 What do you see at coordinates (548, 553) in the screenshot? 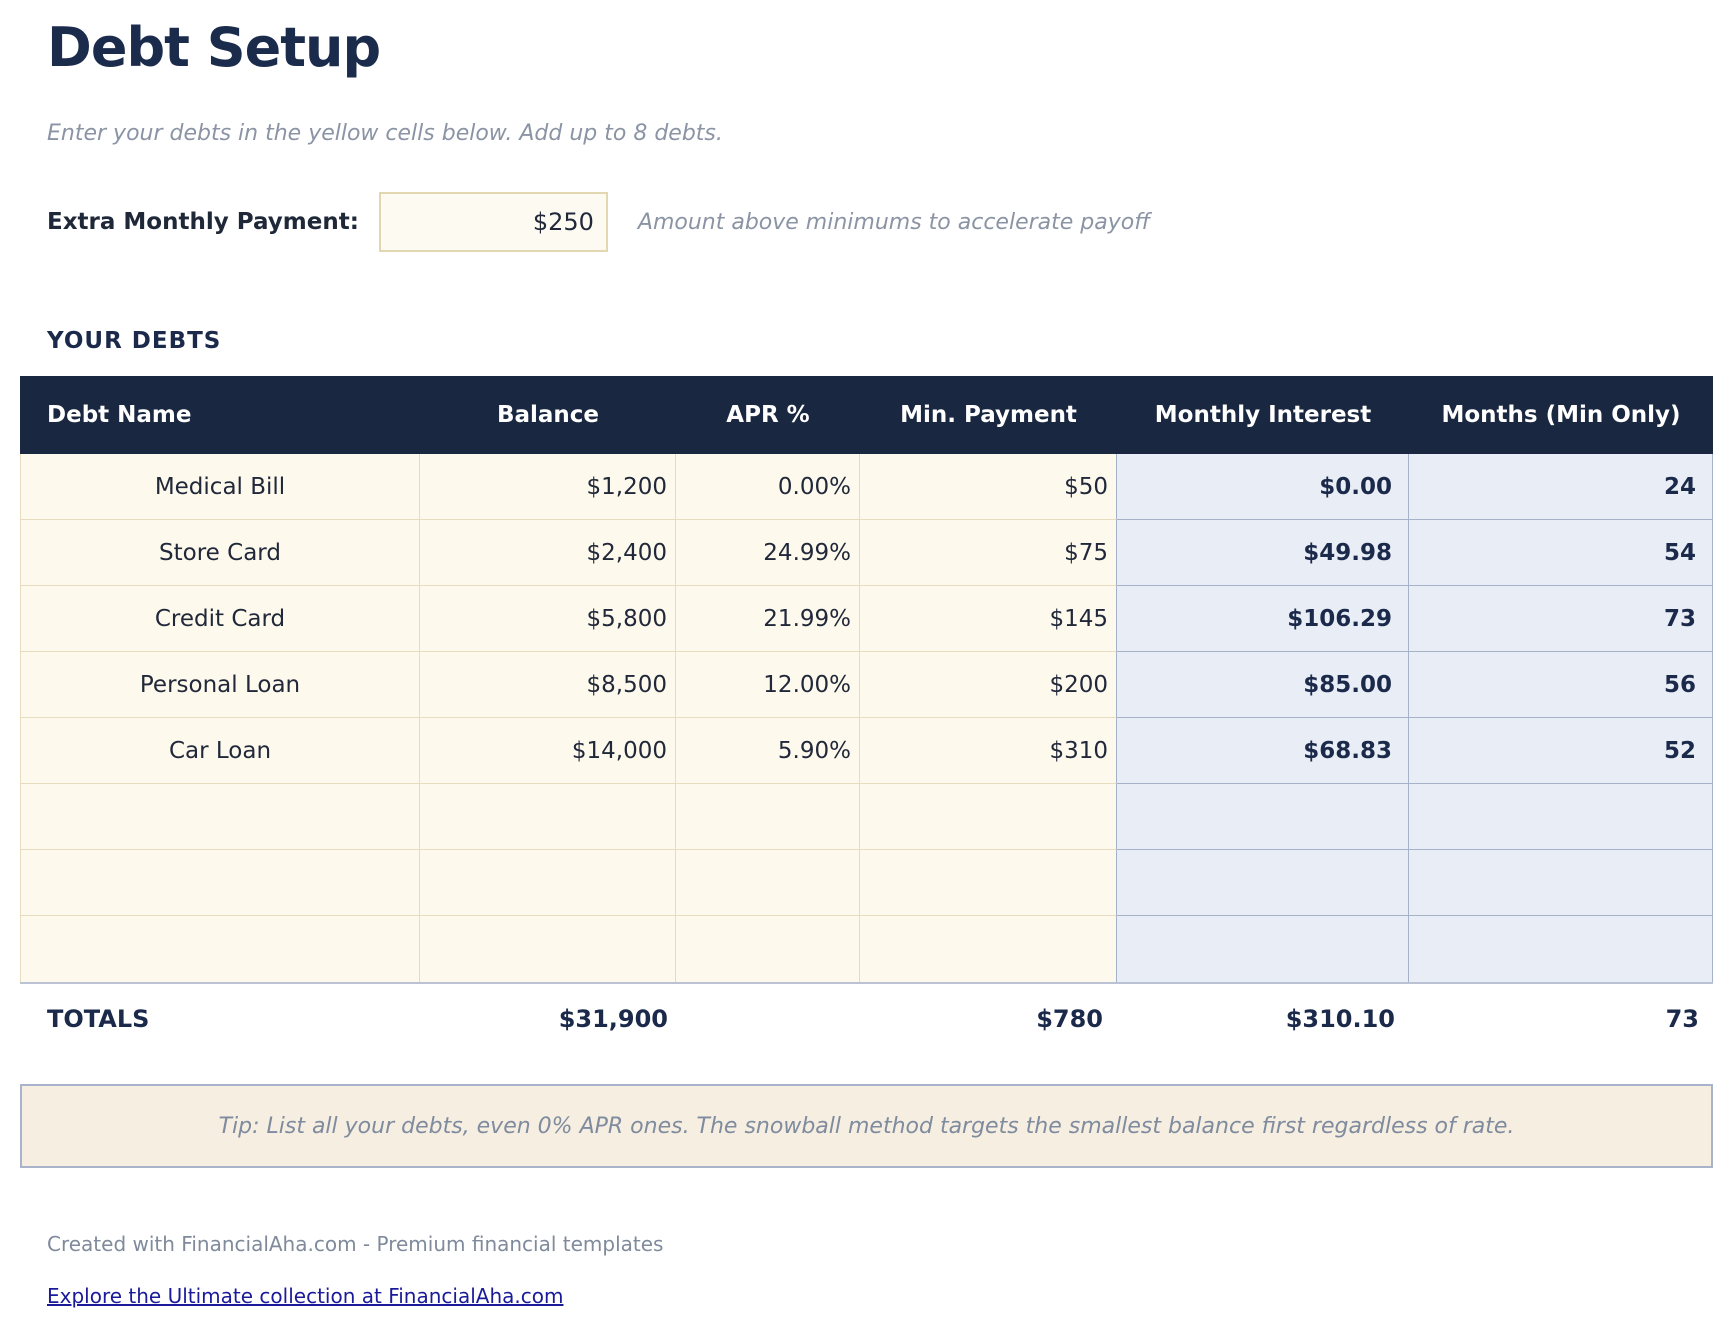
I see `balance-cell: $2,400` at bounding box center [548, 553].